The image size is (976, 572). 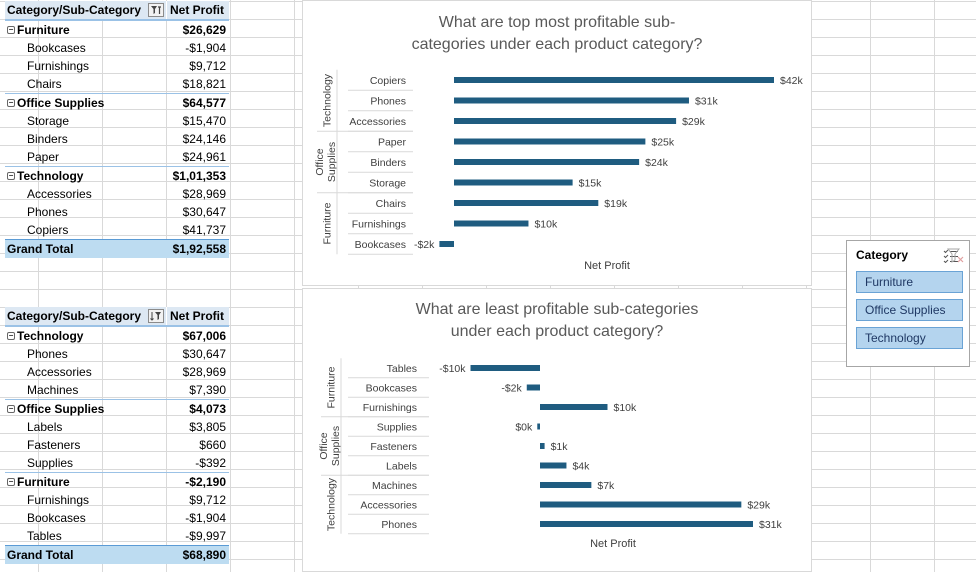 I want to click on group-label: Technology, so click(x=328, y=100).